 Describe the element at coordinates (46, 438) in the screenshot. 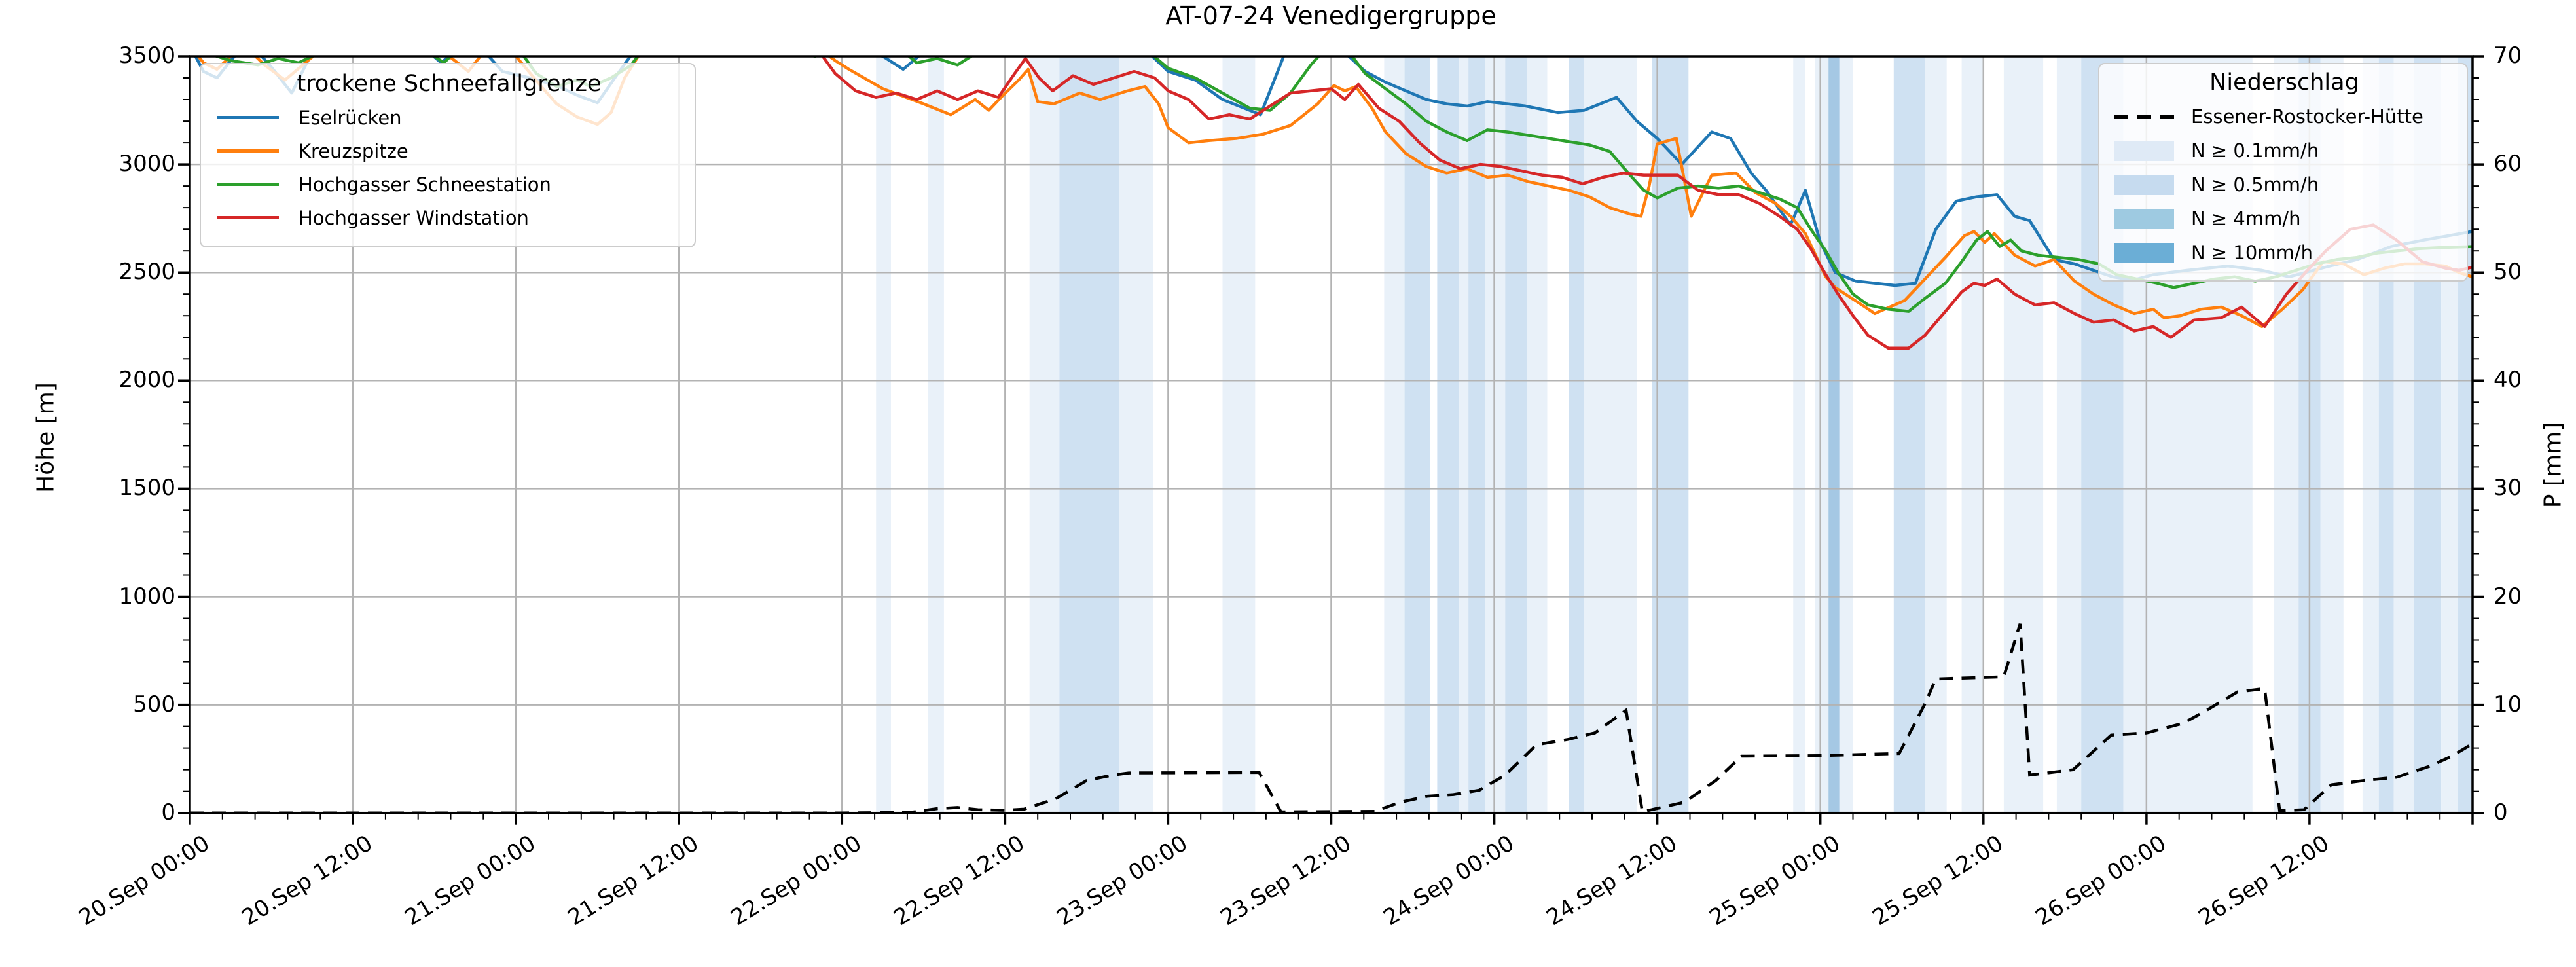

I see `y-axis-label-left: Höhe [m]` at that location.